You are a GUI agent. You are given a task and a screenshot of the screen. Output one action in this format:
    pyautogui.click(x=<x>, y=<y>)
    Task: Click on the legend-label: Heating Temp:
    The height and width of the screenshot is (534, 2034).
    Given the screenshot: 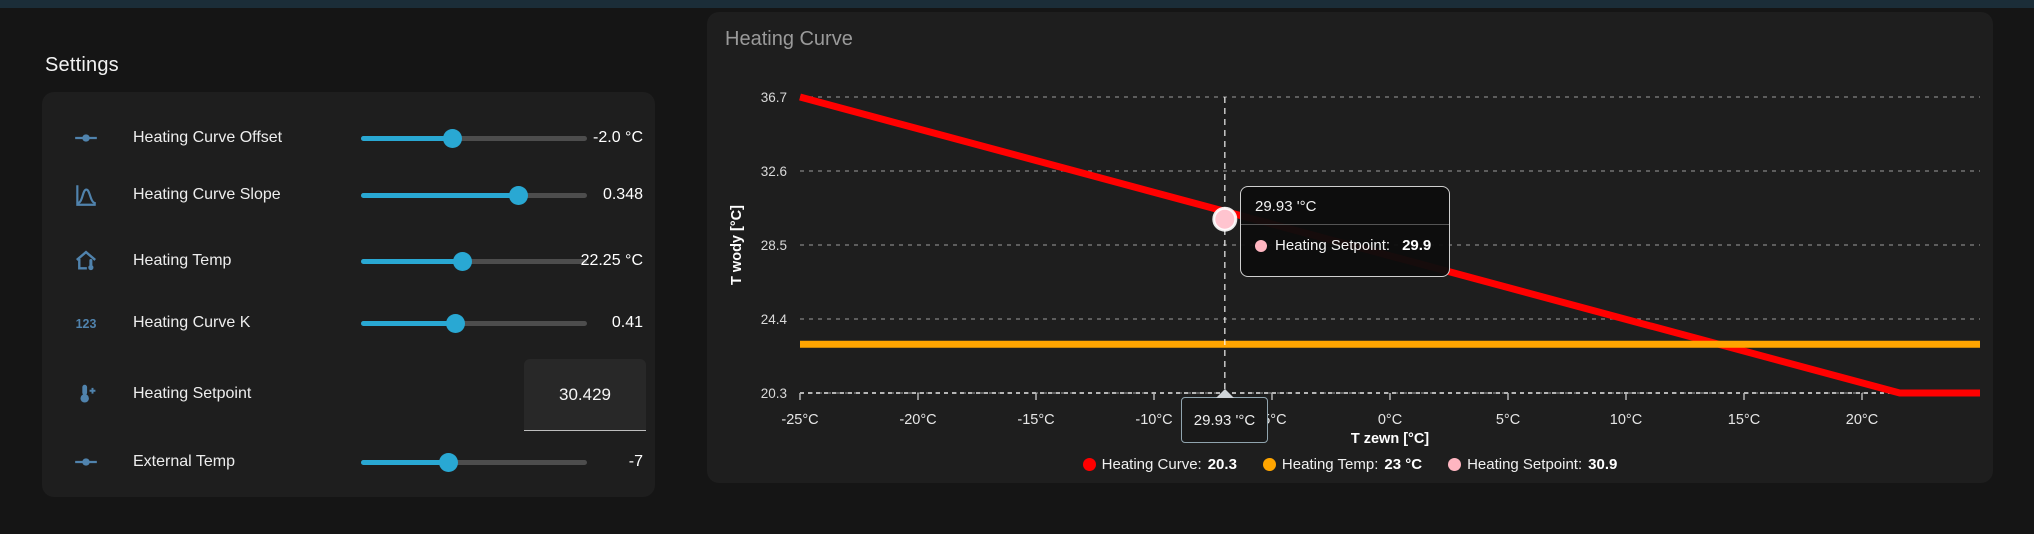 What is the action you would take?
    pyautogui.click(x=1330, y=464)
    